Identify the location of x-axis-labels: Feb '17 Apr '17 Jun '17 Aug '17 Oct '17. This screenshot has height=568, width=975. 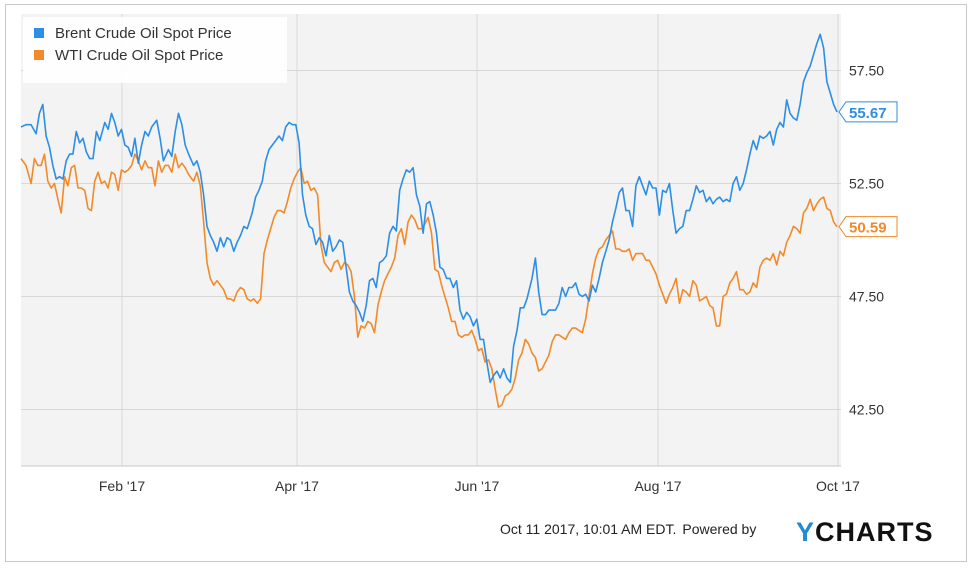
(479, 486).